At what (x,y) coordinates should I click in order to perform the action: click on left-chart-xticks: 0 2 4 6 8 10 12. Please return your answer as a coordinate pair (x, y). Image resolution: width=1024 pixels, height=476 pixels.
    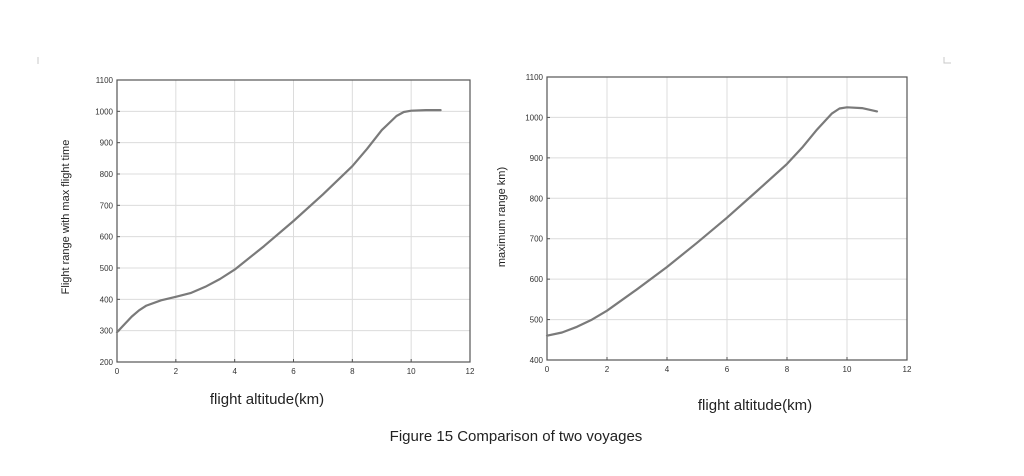
    Looking at the image, I should click on (295, 367).